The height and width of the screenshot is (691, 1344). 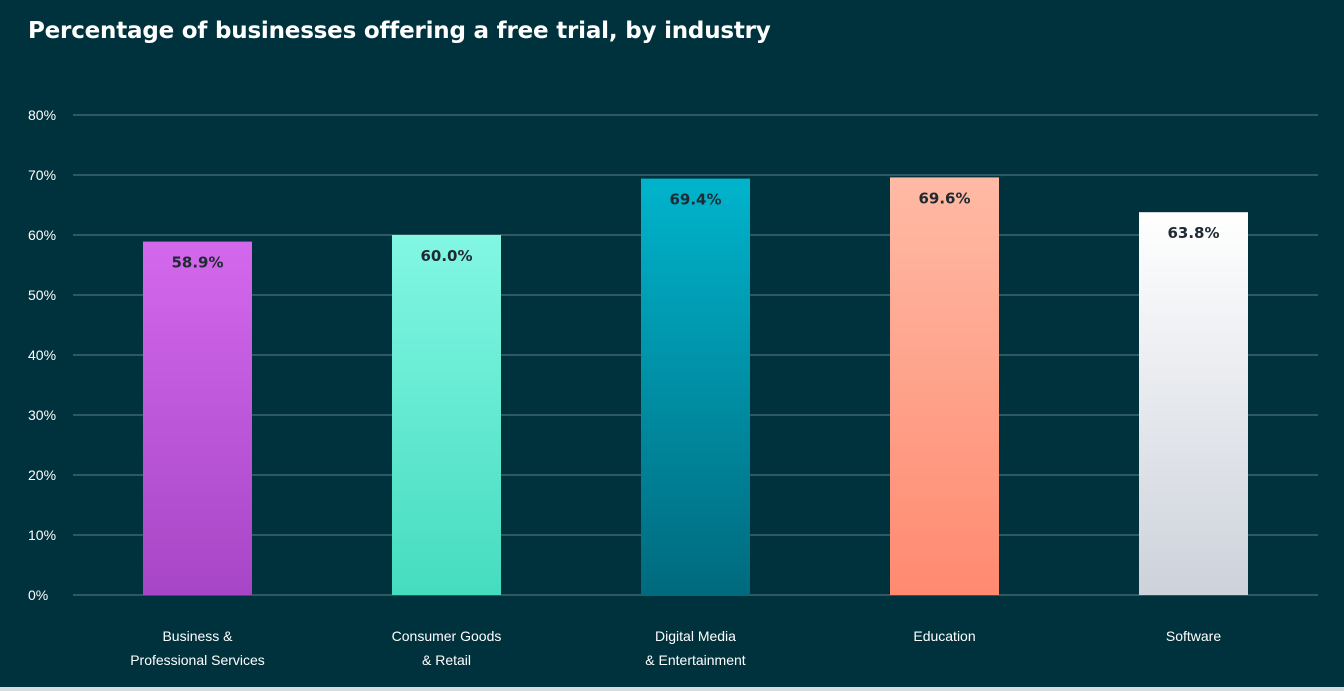 I want to click on bar-value-label: 69.4%, so click(x=695, y=200).